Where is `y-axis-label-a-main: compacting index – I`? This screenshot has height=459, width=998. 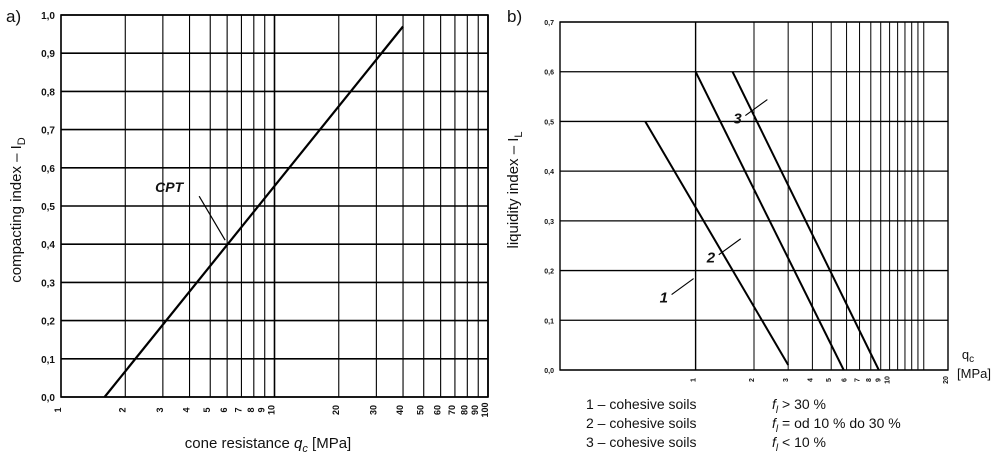 y-axis-label-a-main: compacting index – I is located at coordinates (16, 214).